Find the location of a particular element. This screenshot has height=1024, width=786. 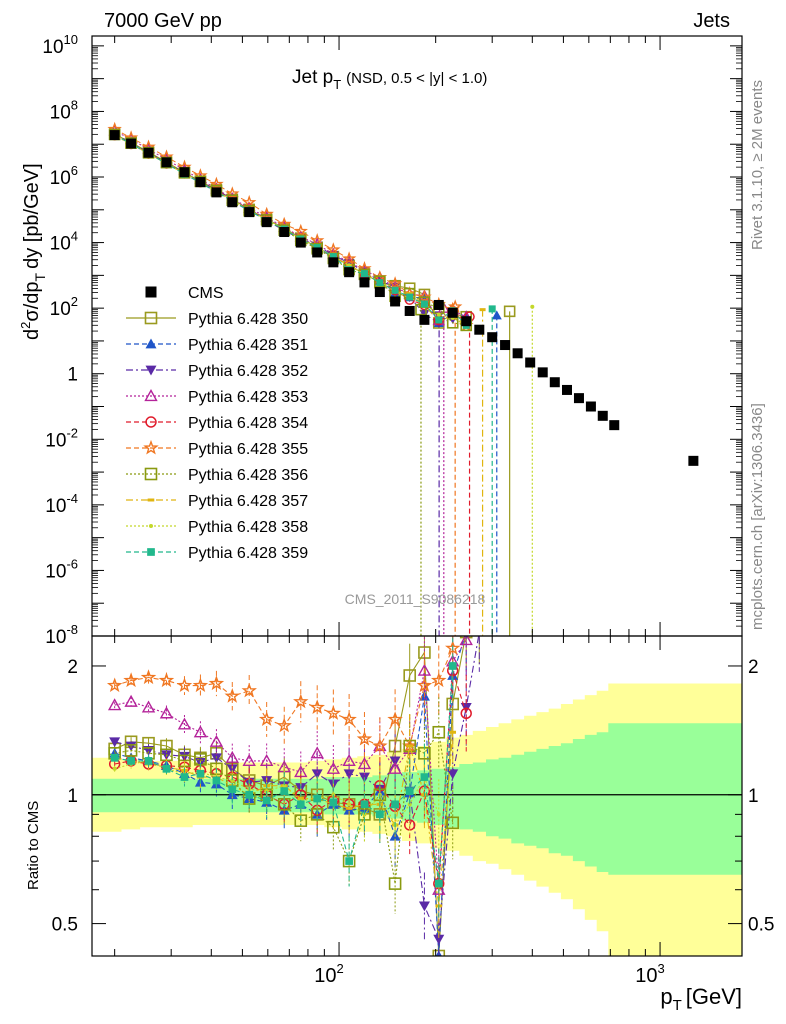

y-tick-exponent: 8 is located at coordinates (74, 104).